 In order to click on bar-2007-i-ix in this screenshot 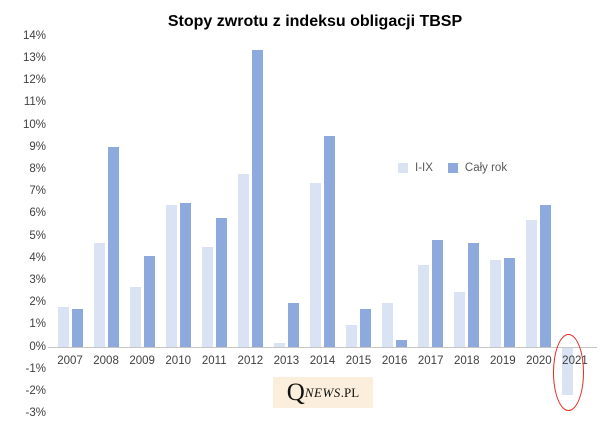, I will do `click(63, 327)`.